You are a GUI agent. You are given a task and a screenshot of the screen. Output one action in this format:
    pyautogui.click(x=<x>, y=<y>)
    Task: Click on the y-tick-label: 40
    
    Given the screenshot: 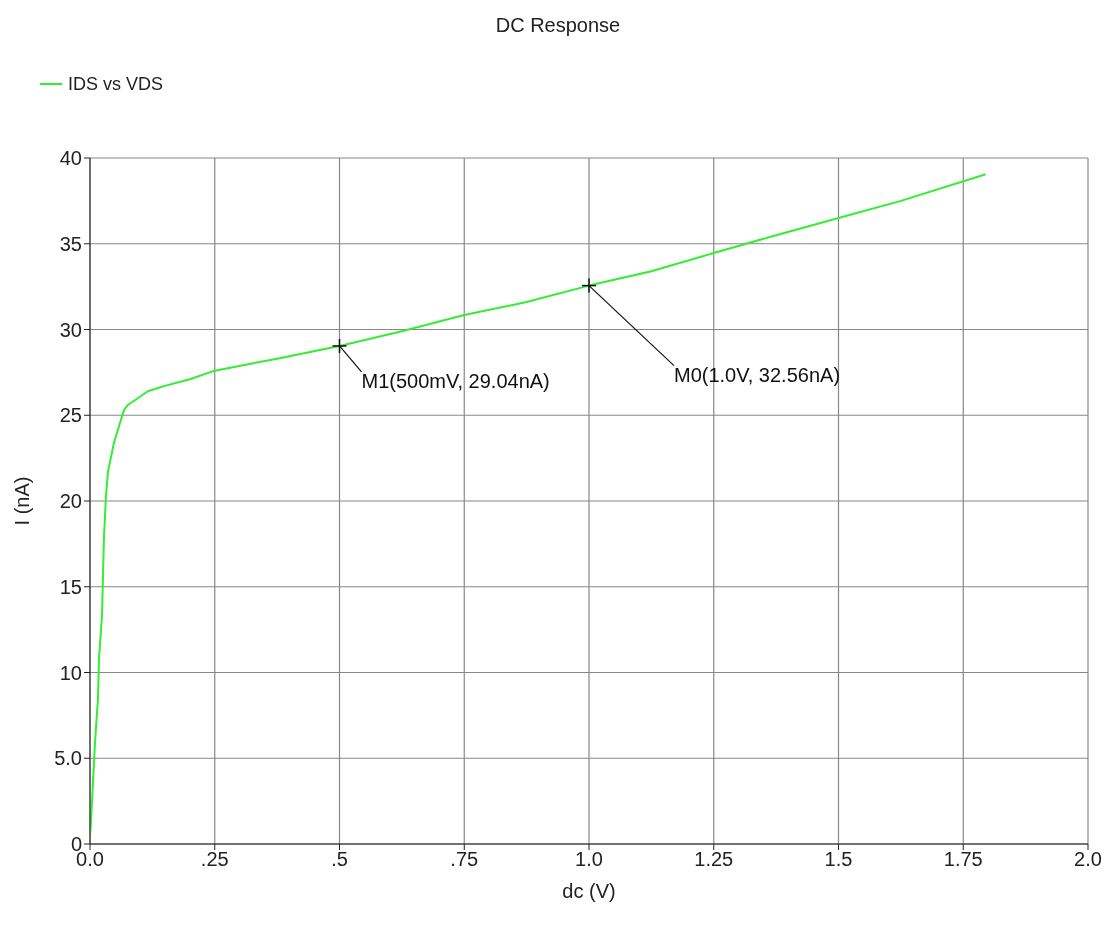 What is the action you would take?
    pyautogui.click(x=70, y=158)
    